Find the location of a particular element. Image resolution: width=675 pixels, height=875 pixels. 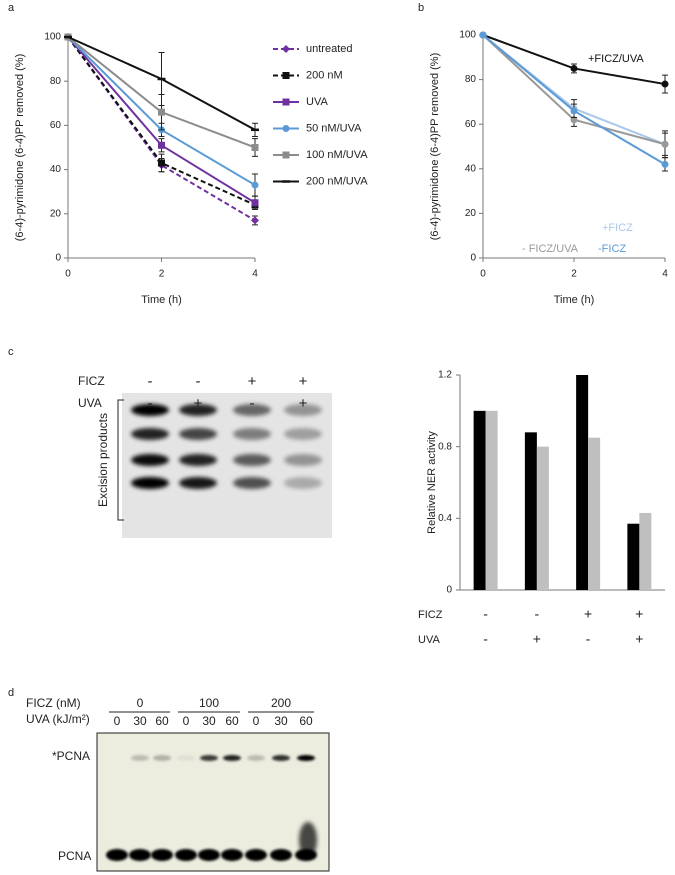

legend-label: 200 nM/UVA is located at coordinates (337, 181).